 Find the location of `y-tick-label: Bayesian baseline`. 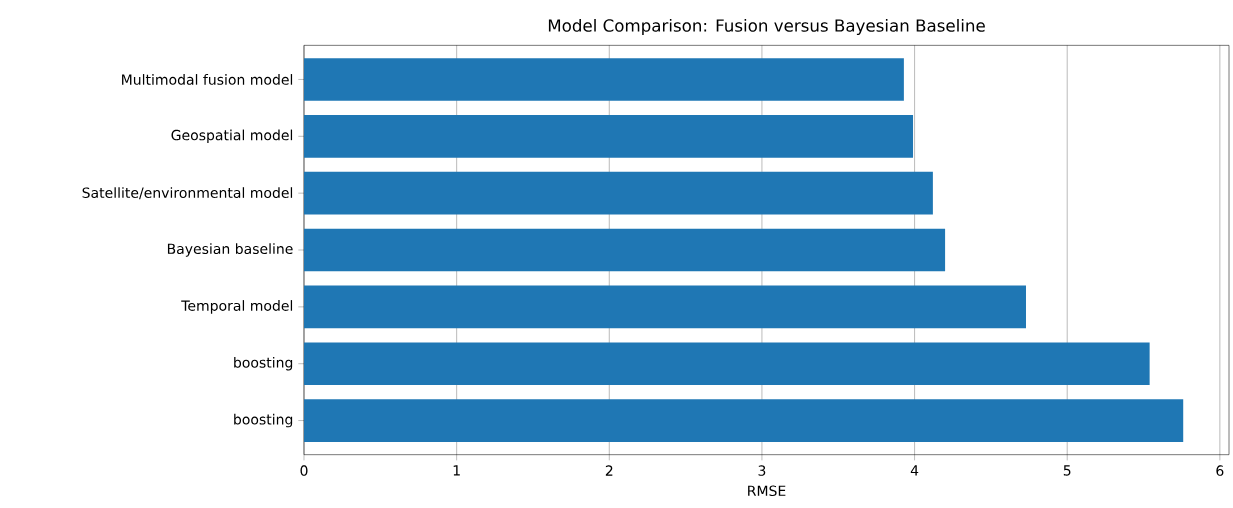

y-tick-label: Bayesian baseline is located at coordinates (230, 250).